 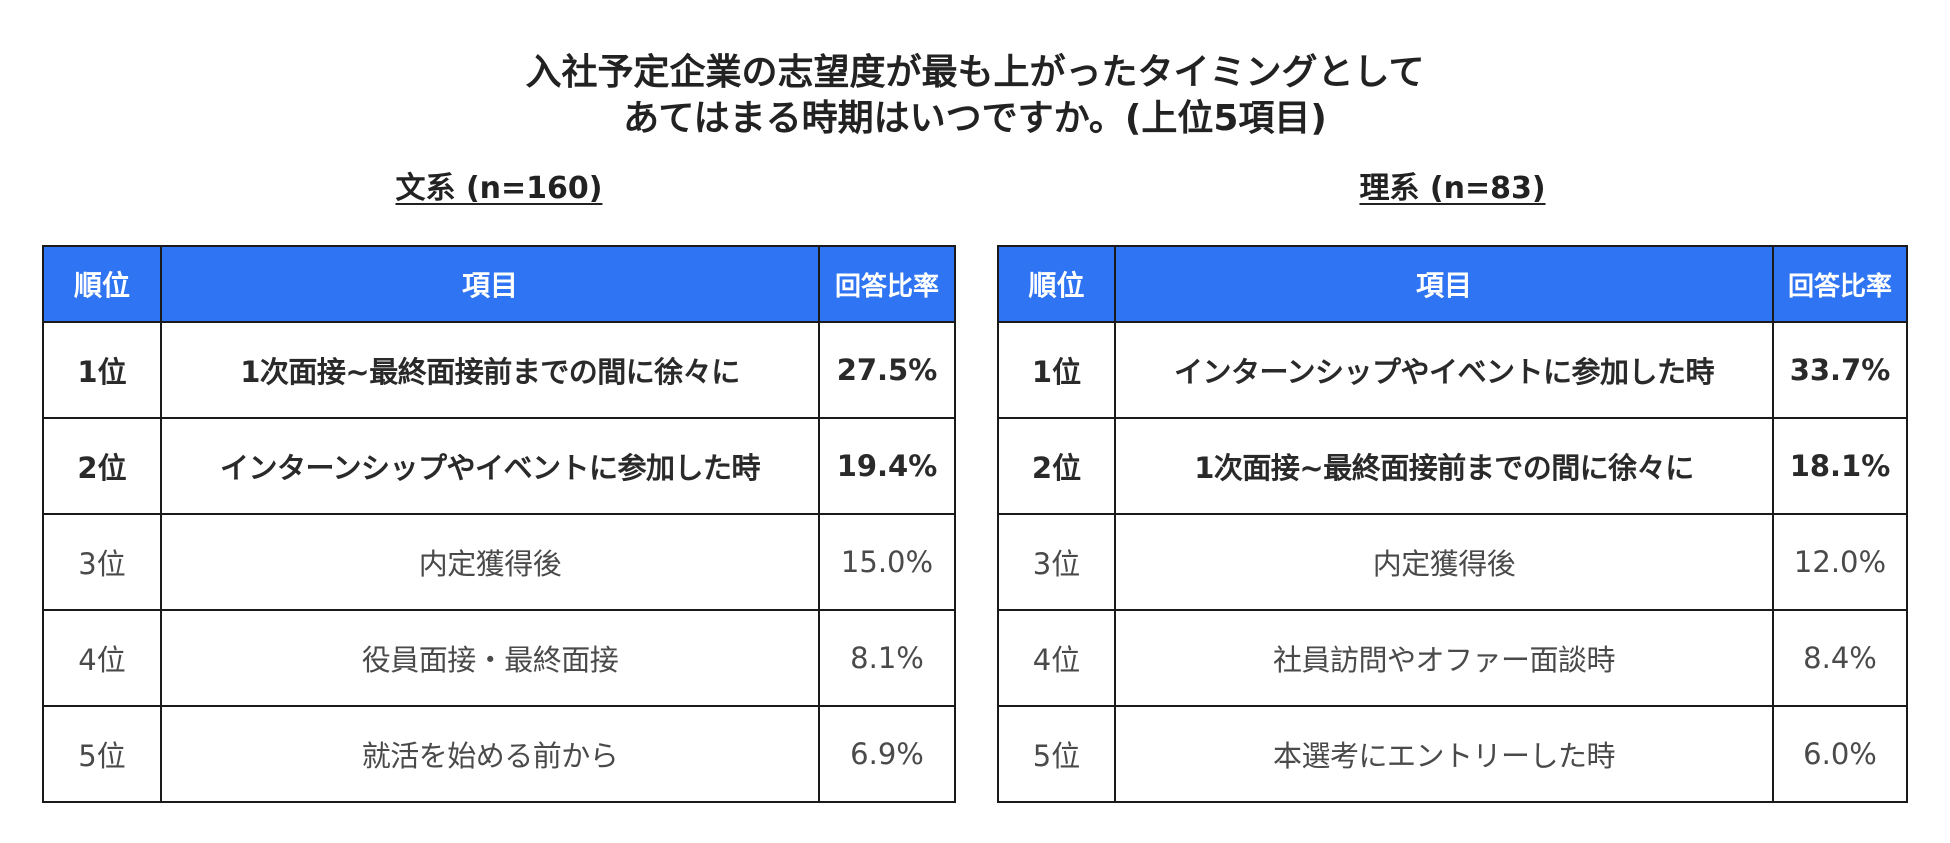 I want to click on table-row: 2位 インターンシップやイベントに参加した時 19.4%, so click(x=499, y=466).